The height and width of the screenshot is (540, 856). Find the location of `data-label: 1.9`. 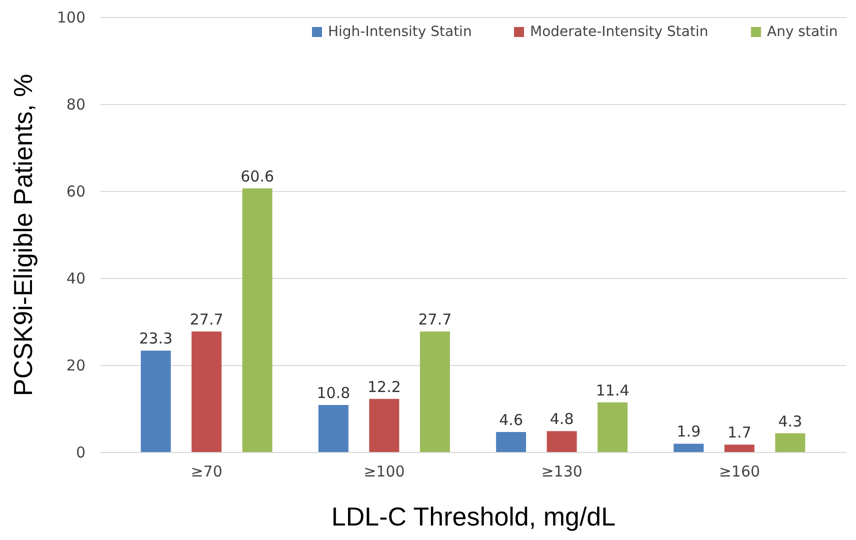

data-label: 1.9 is located at coordinates (688, 431).